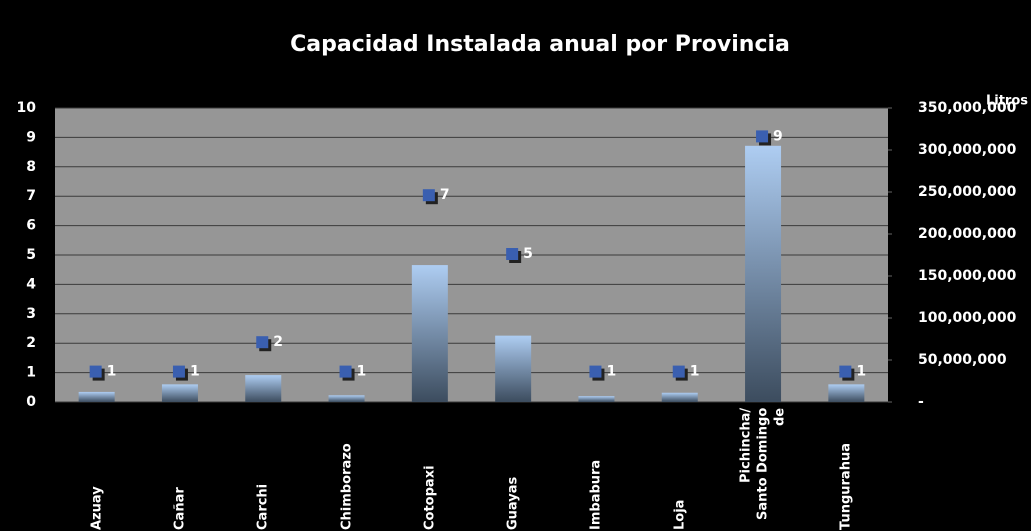 The image size is (1031, 531). I want to click on y2-axis-label: Litros, so click(1007, 101).